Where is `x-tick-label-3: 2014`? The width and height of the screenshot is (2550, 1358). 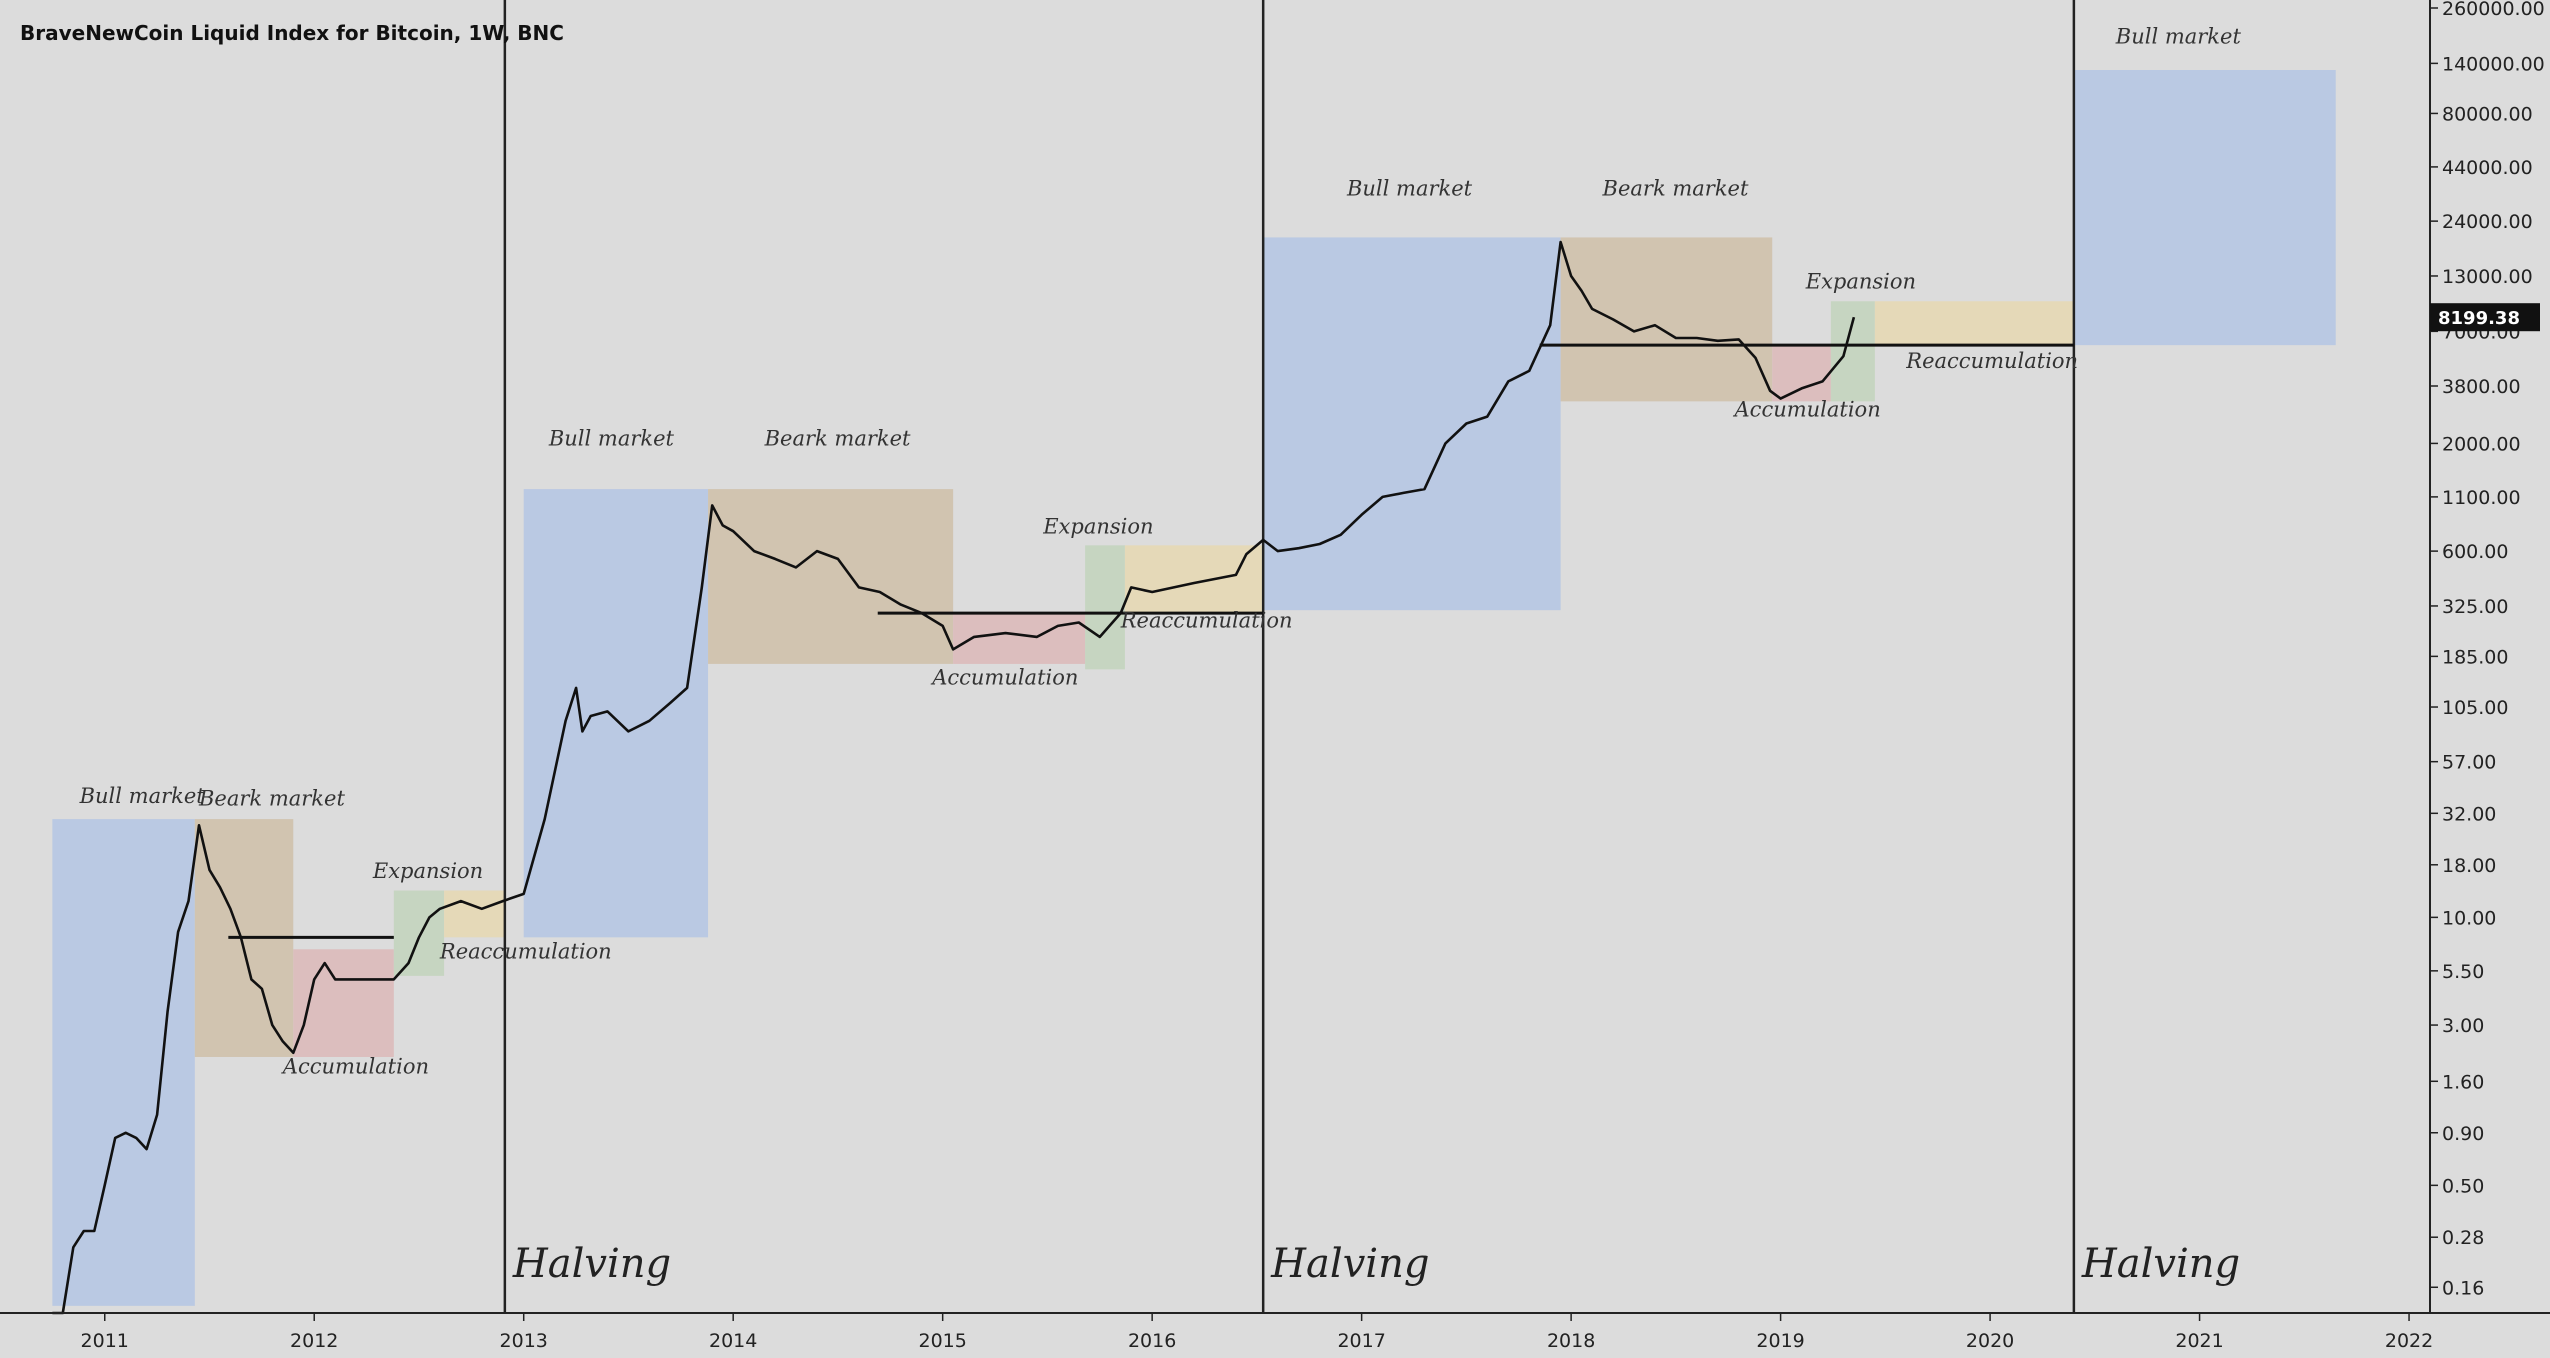 x-tick-label-3: 2014 is located at coordinates (733, 1341).